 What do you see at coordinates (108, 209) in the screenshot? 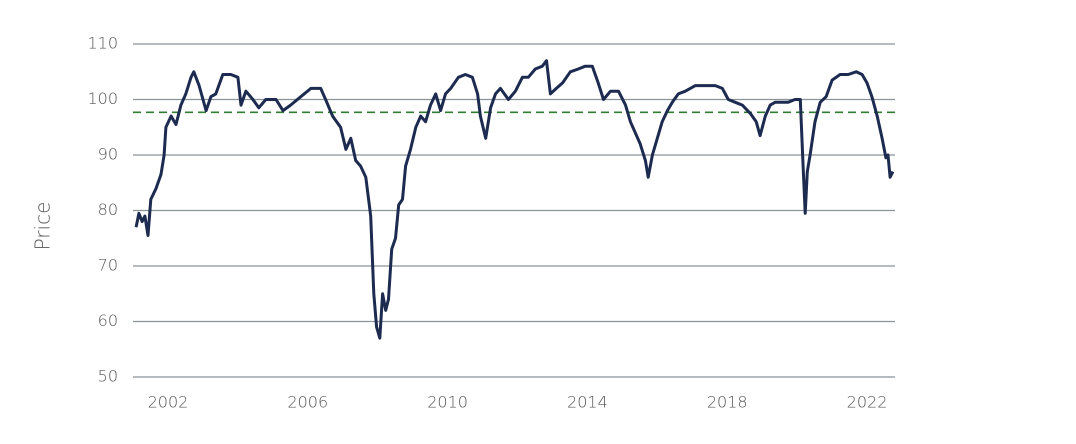
I see `y-tick-label: 80` at bounding box center [108, 209].